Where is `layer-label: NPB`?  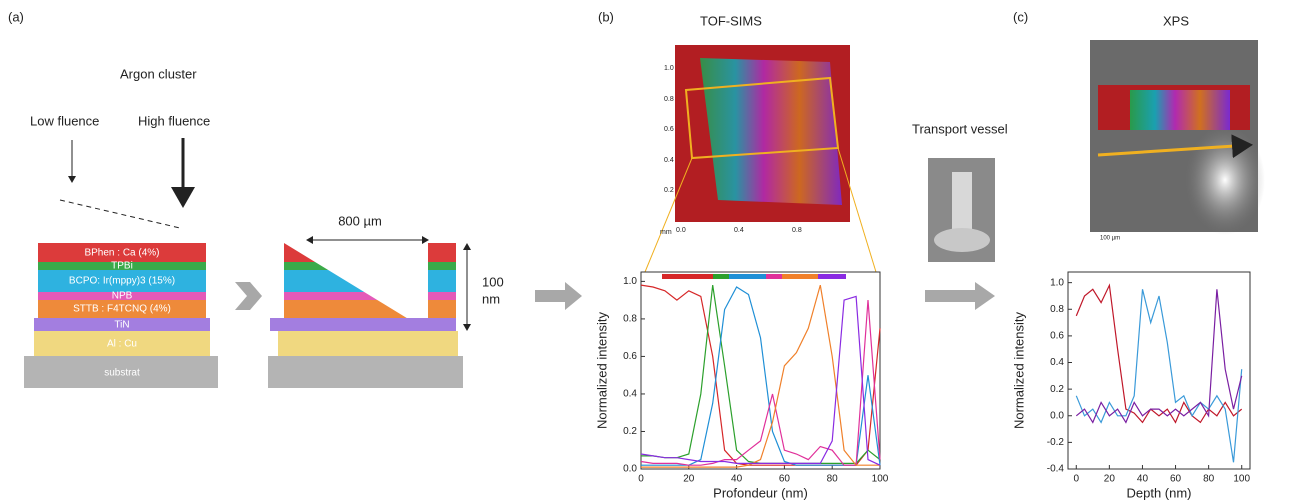
layer-label: NPB is located at coordinates (122, 296).